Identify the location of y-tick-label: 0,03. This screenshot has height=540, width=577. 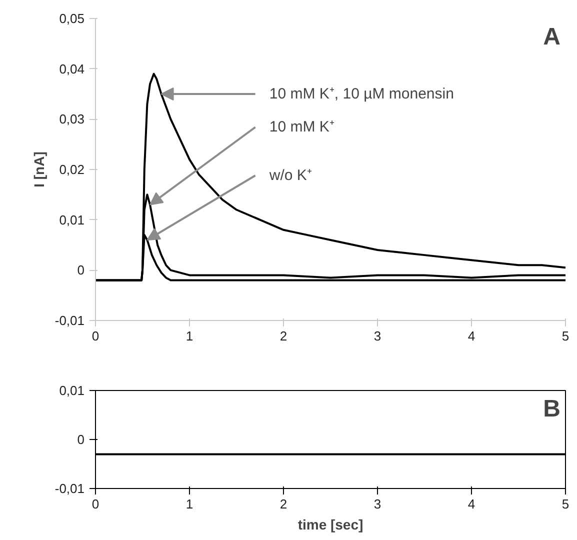
(72, 119).